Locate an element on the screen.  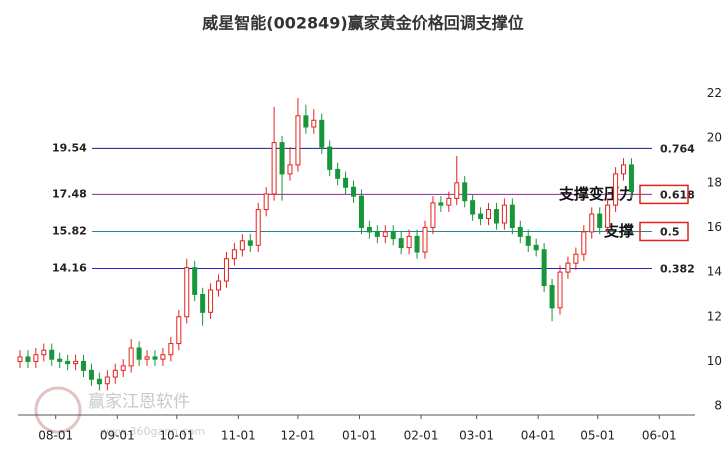
x-tick-label: 10-01 is located at coordinates (176, 436).